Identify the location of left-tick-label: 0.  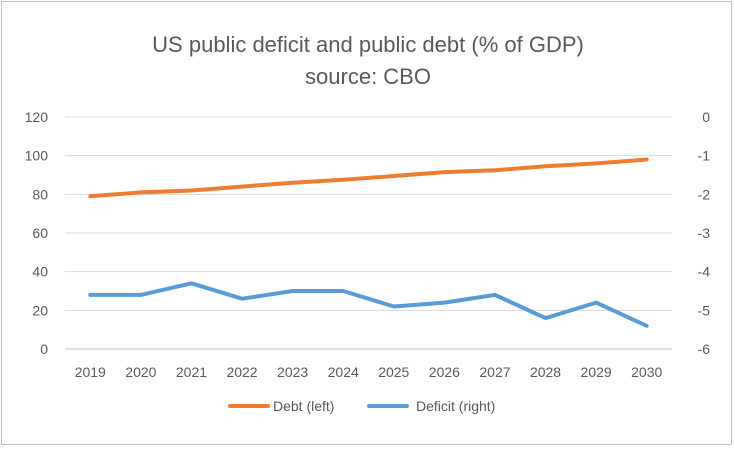
(44, 349).